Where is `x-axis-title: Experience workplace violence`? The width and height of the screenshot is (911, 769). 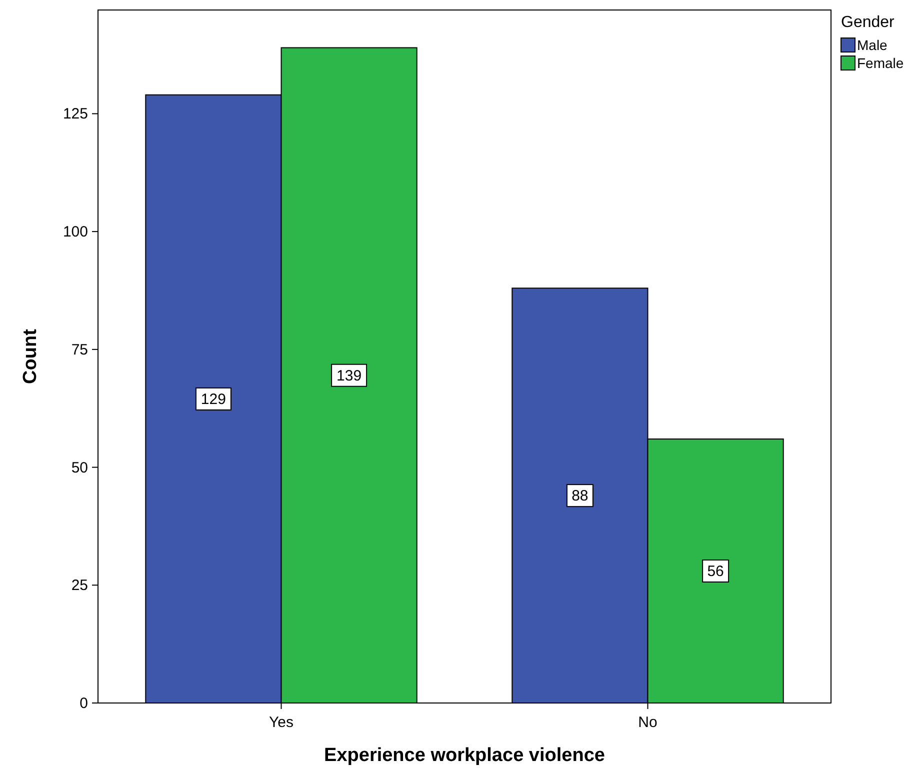
x-axis-title: Experience workplace violence is located at coordinates (464, 755).